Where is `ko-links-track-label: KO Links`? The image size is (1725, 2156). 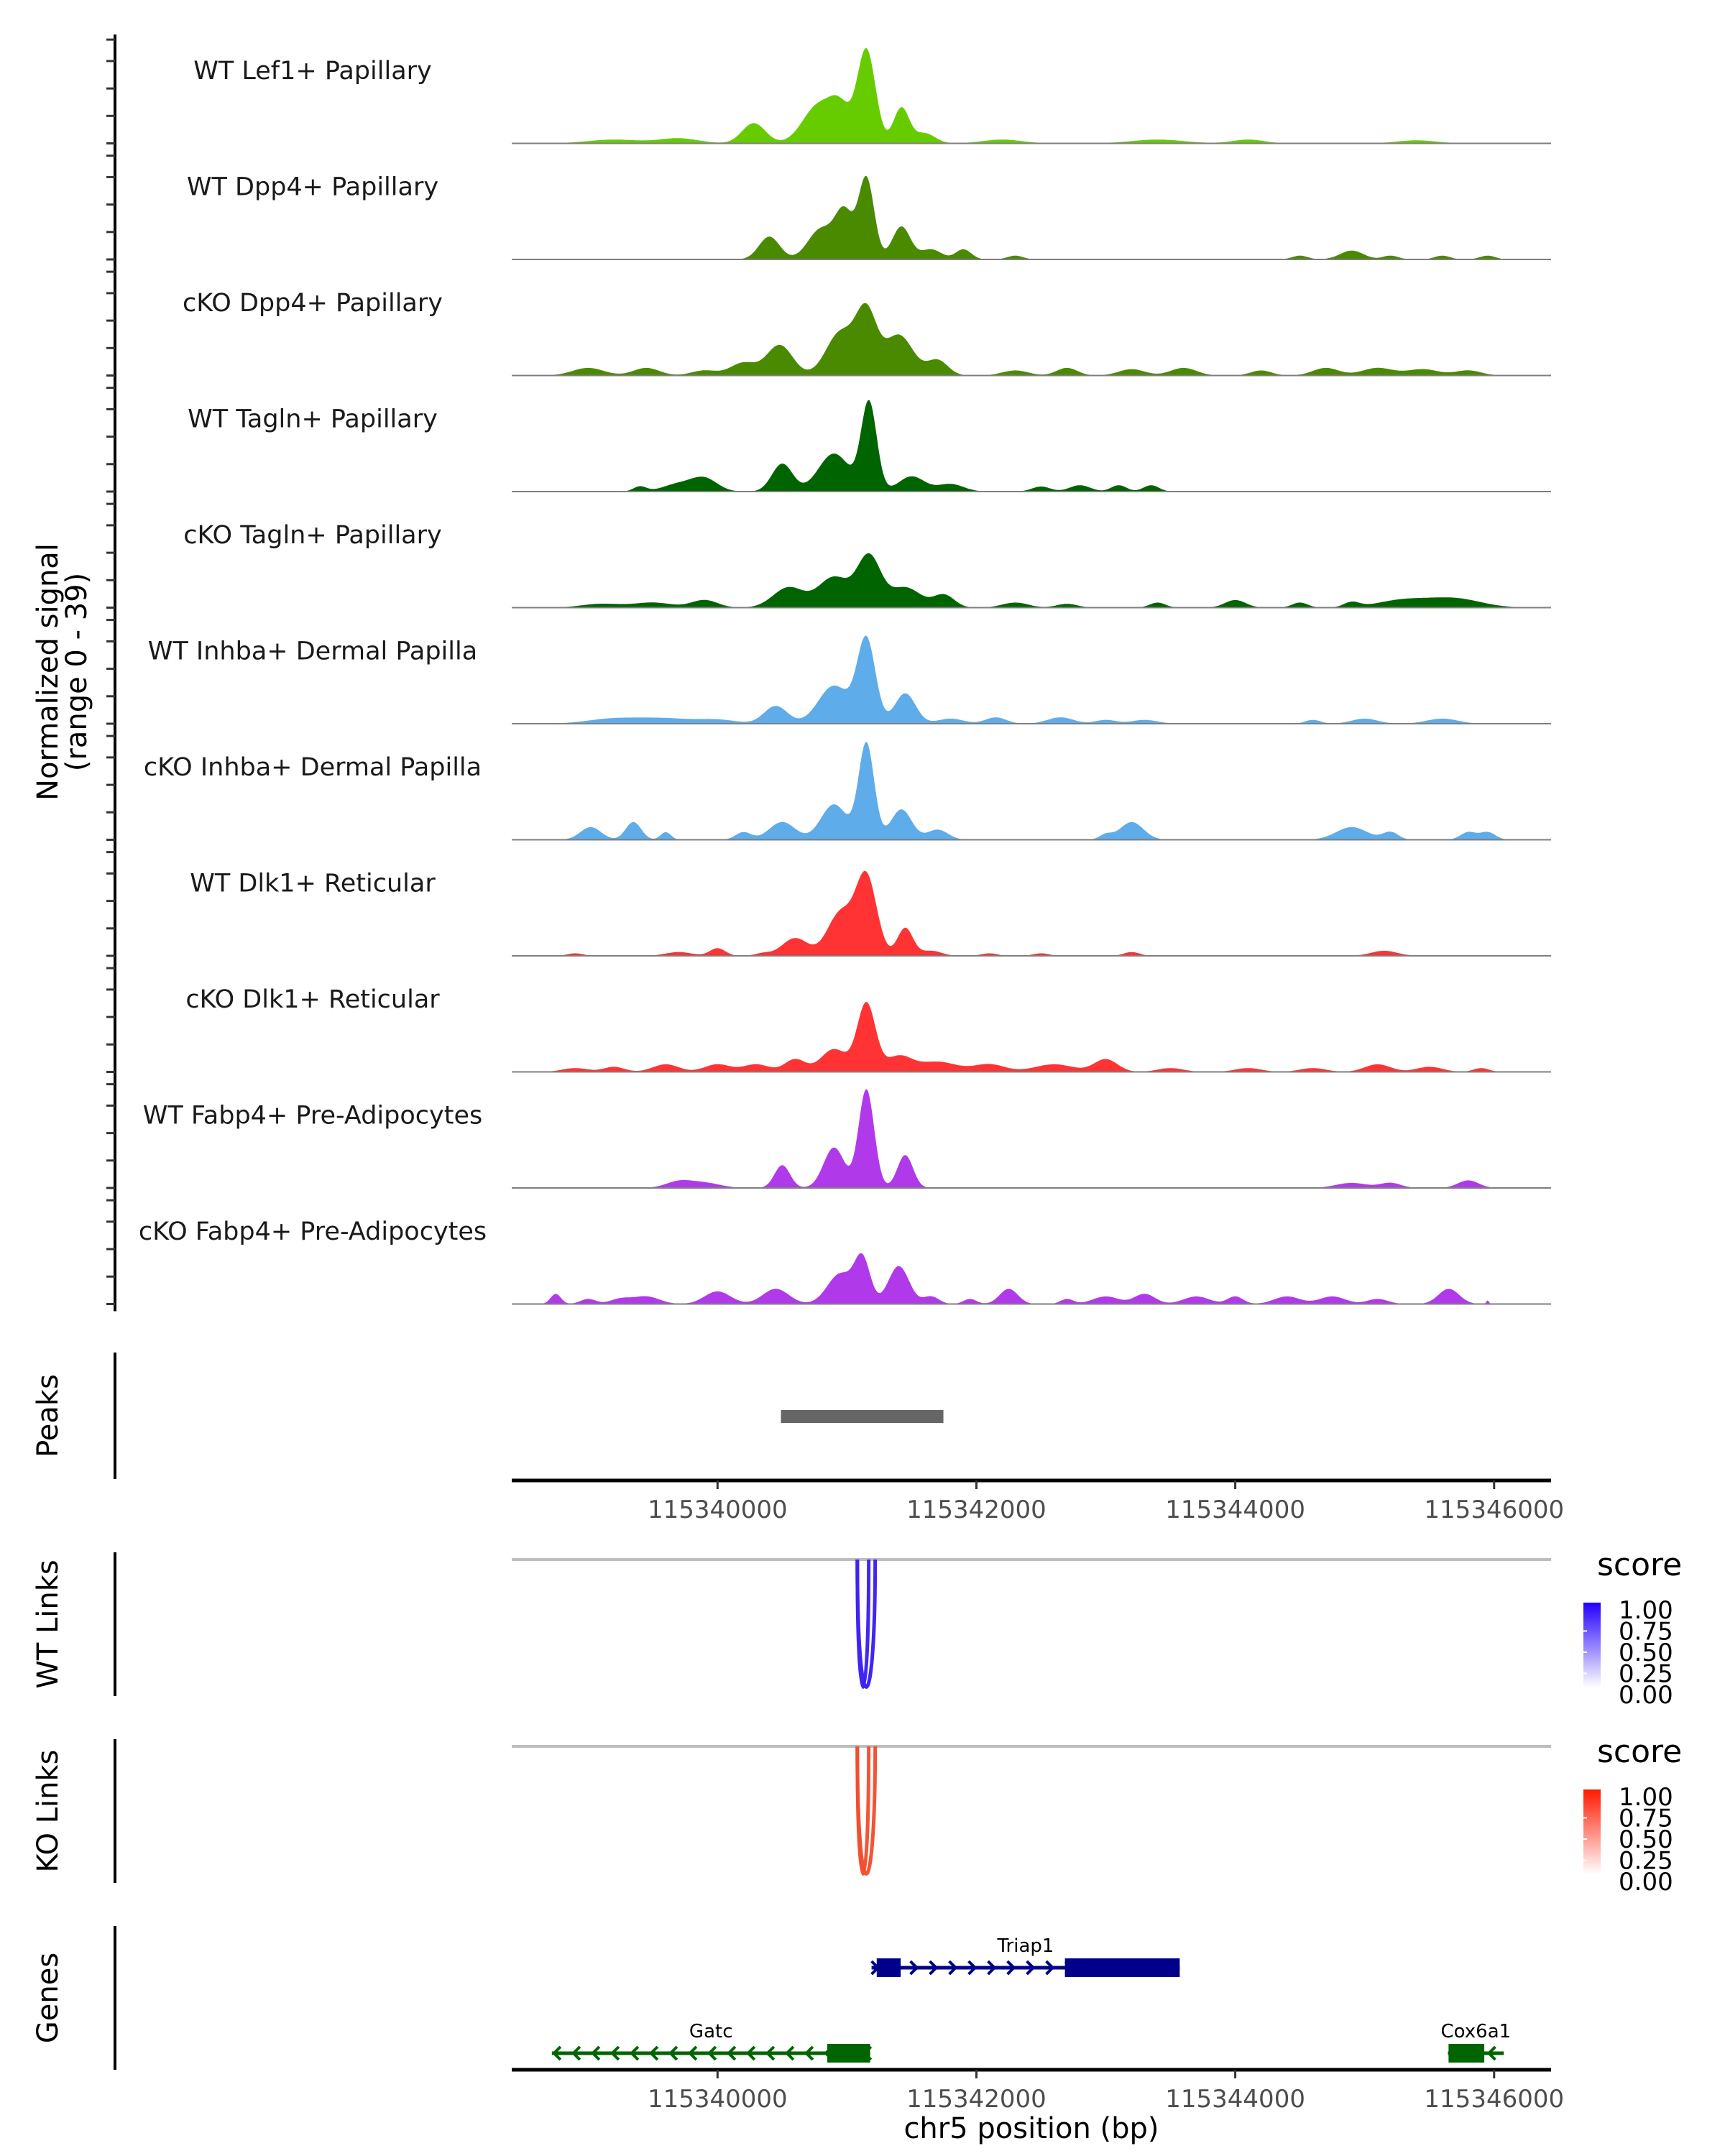 ko-links-track-label: KO Links is located at coordinates (48, 1811).